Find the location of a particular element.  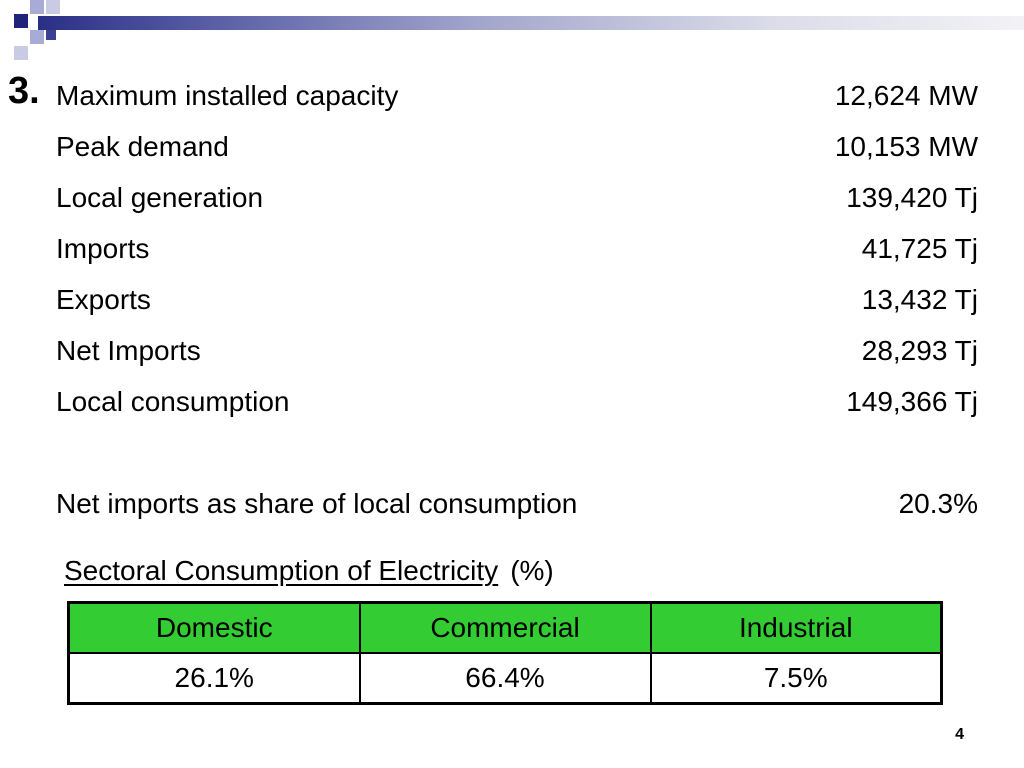

stat-value: 12,624 MW is located at coordinates (906, 95).